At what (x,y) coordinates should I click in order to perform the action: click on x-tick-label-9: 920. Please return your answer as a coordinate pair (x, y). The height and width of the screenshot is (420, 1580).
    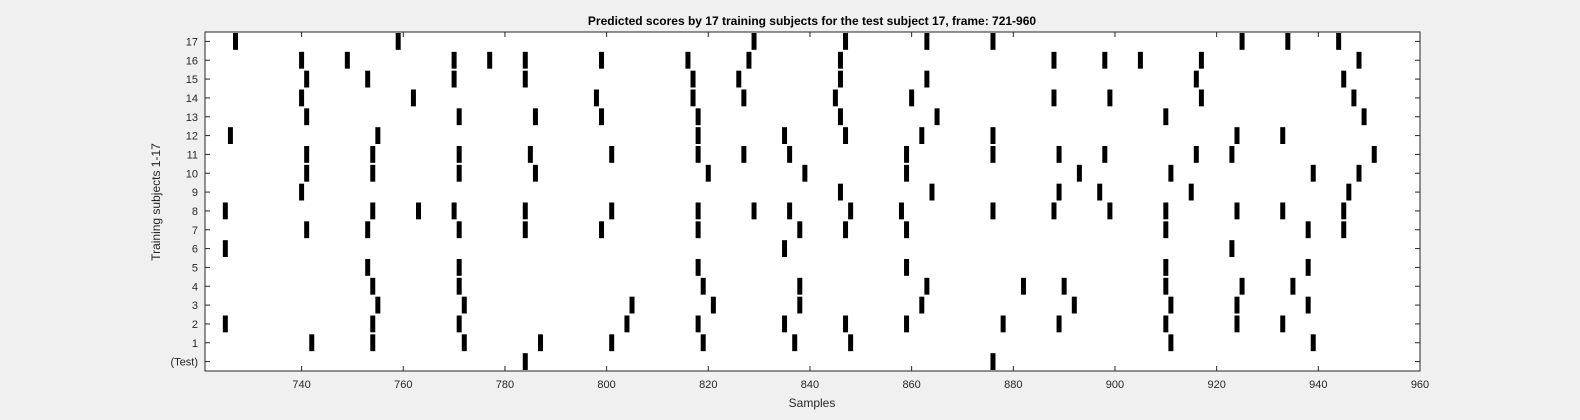
    Looking at the image, I should click on (1216, 385).